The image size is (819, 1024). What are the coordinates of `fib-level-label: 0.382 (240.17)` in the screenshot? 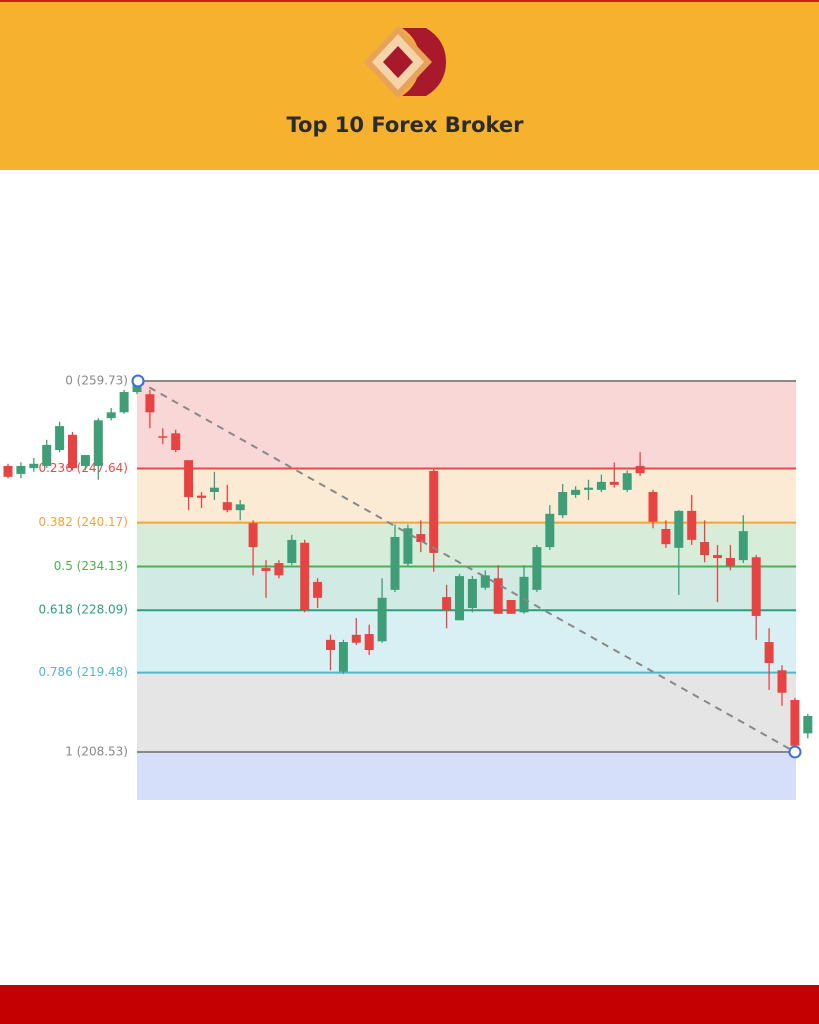 It's located at (83, 522).